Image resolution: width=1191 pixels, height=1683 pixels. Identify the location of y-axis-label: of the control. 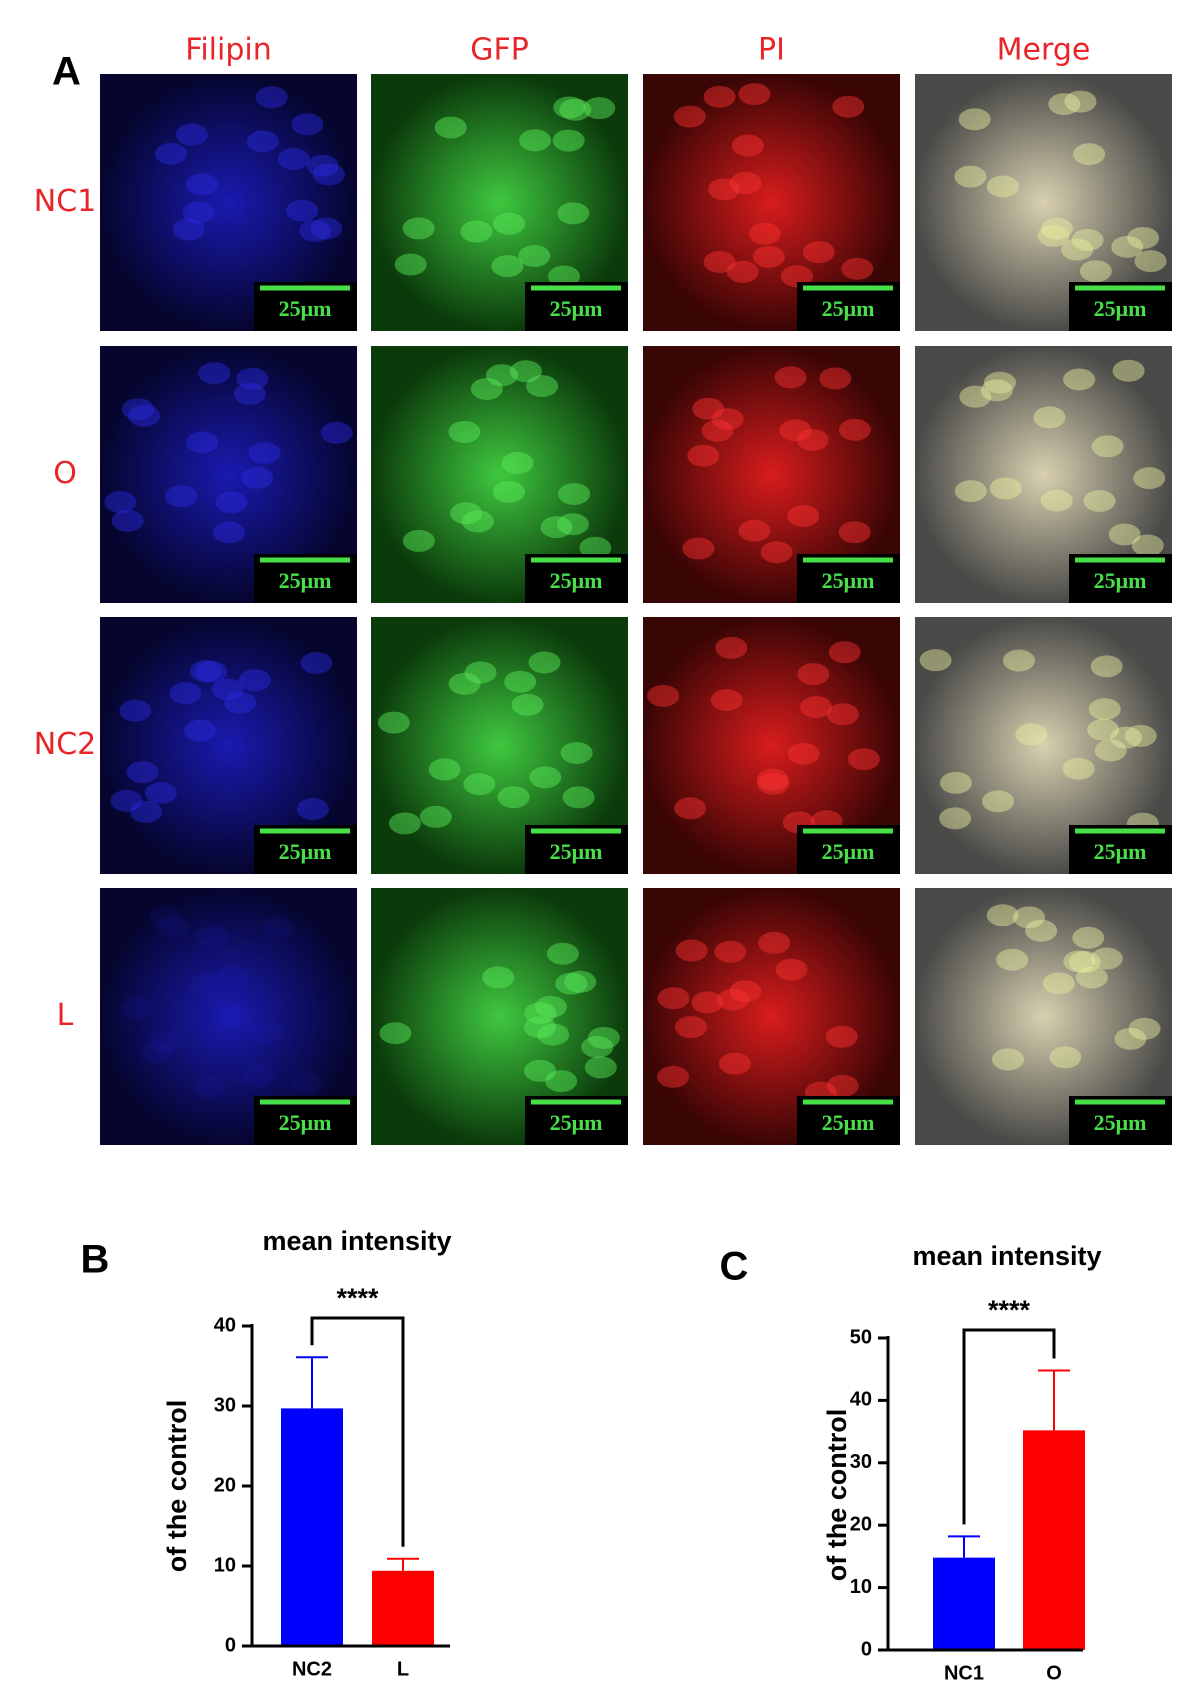
(177, 1486).